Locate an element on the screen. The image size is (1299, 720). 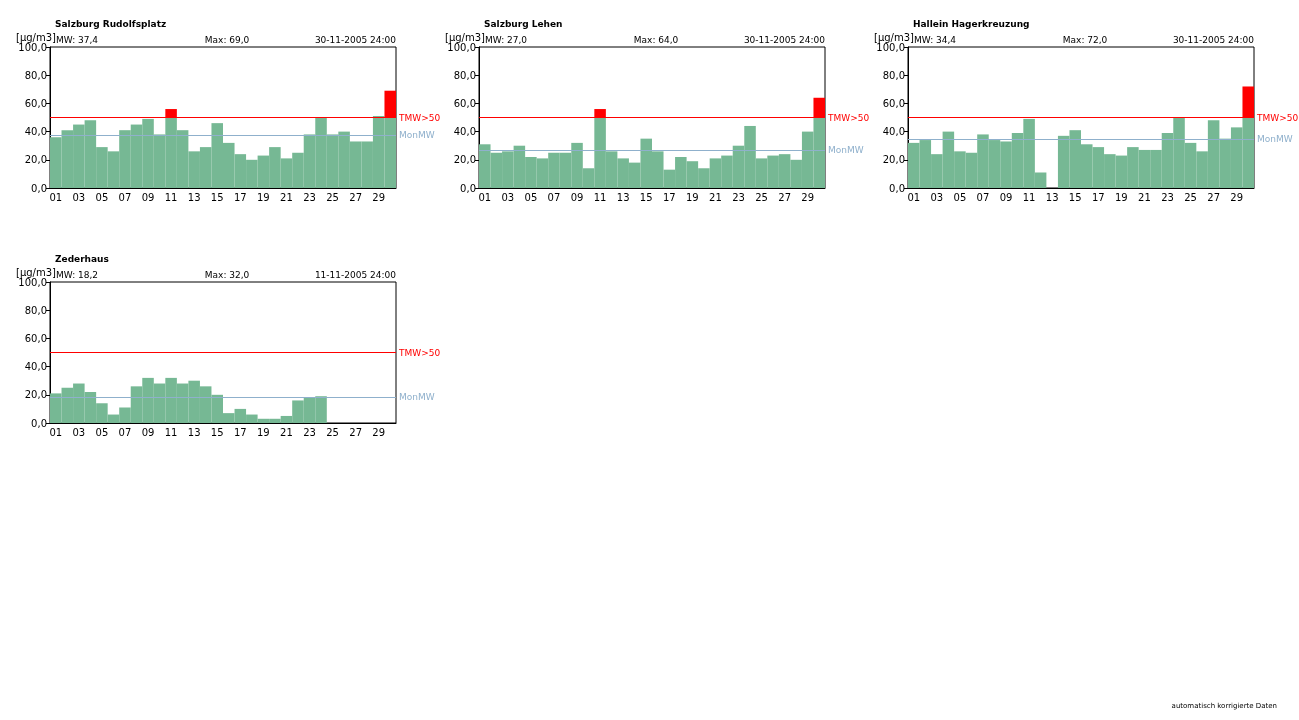
text: Max: 32,0 is located at coordinates (227, 274).